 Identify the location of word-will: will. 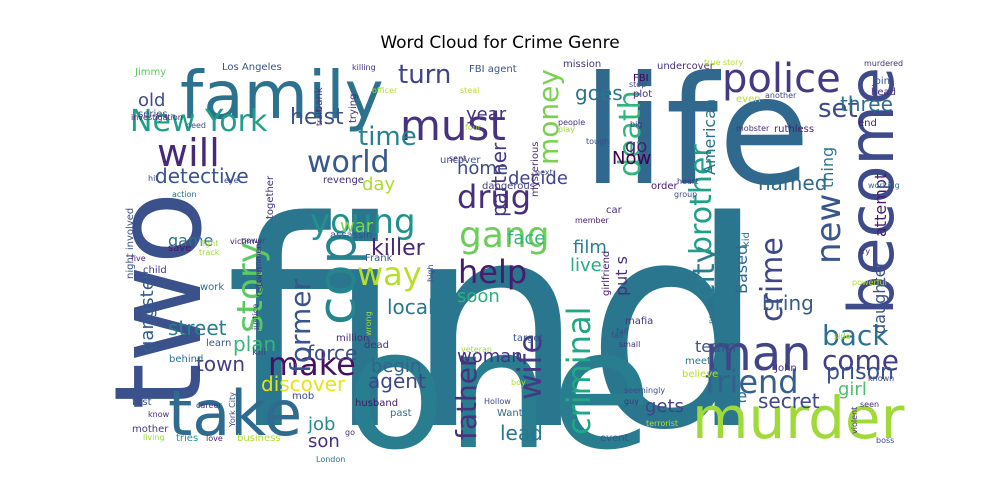
(188, 153).